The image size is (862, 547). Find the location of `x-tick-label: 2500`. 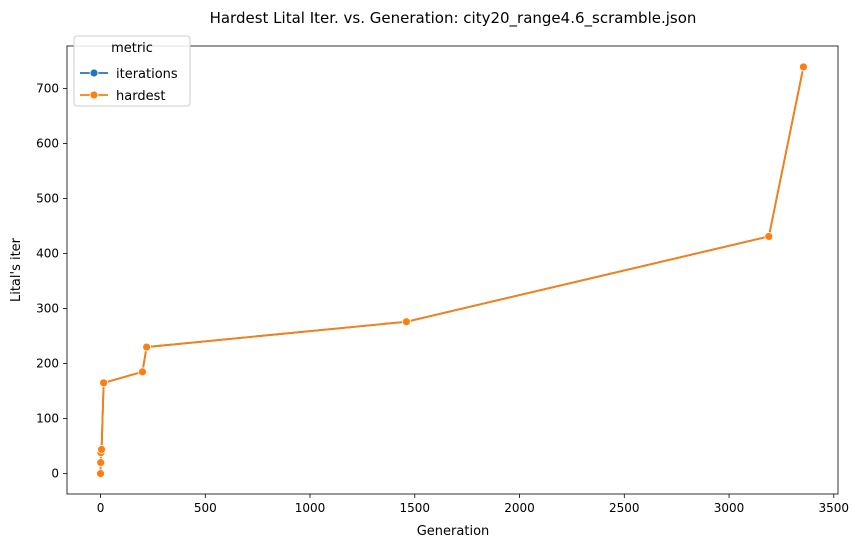

x-tick-label: 2500 is located at coordinates (624, 508).